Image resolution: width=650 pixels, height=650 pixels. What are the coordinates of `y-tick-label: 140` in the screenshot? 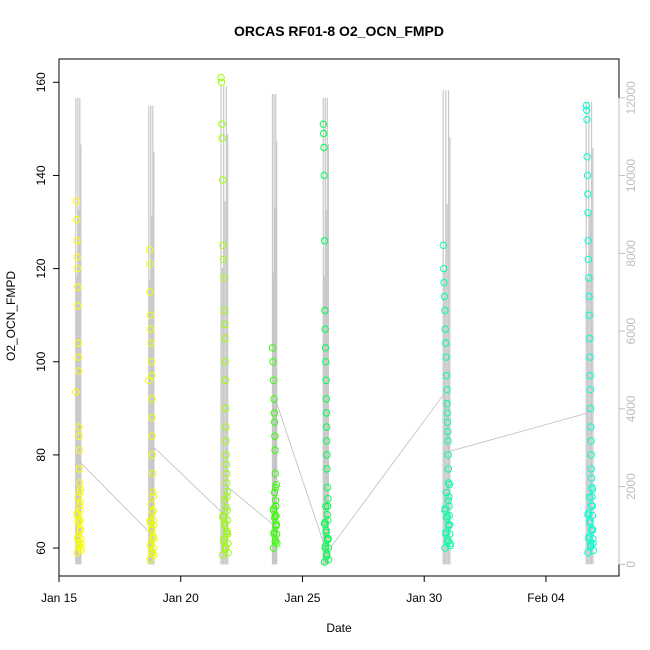 It's located at (41, 175).